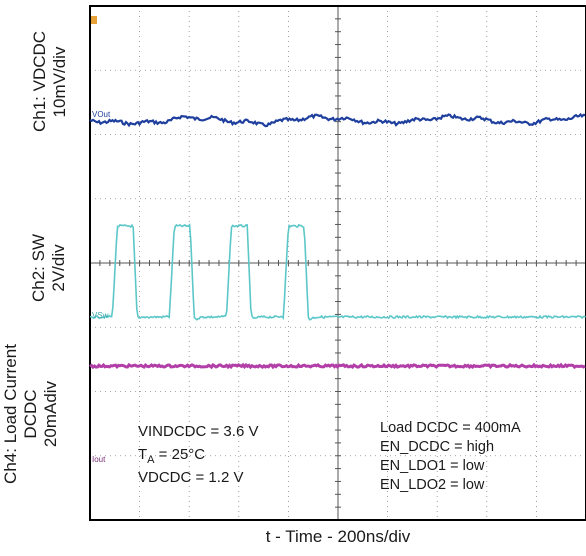  Describe the element at coordinates (337, 272) in the screenshot. I see `trace-sw` at that location.